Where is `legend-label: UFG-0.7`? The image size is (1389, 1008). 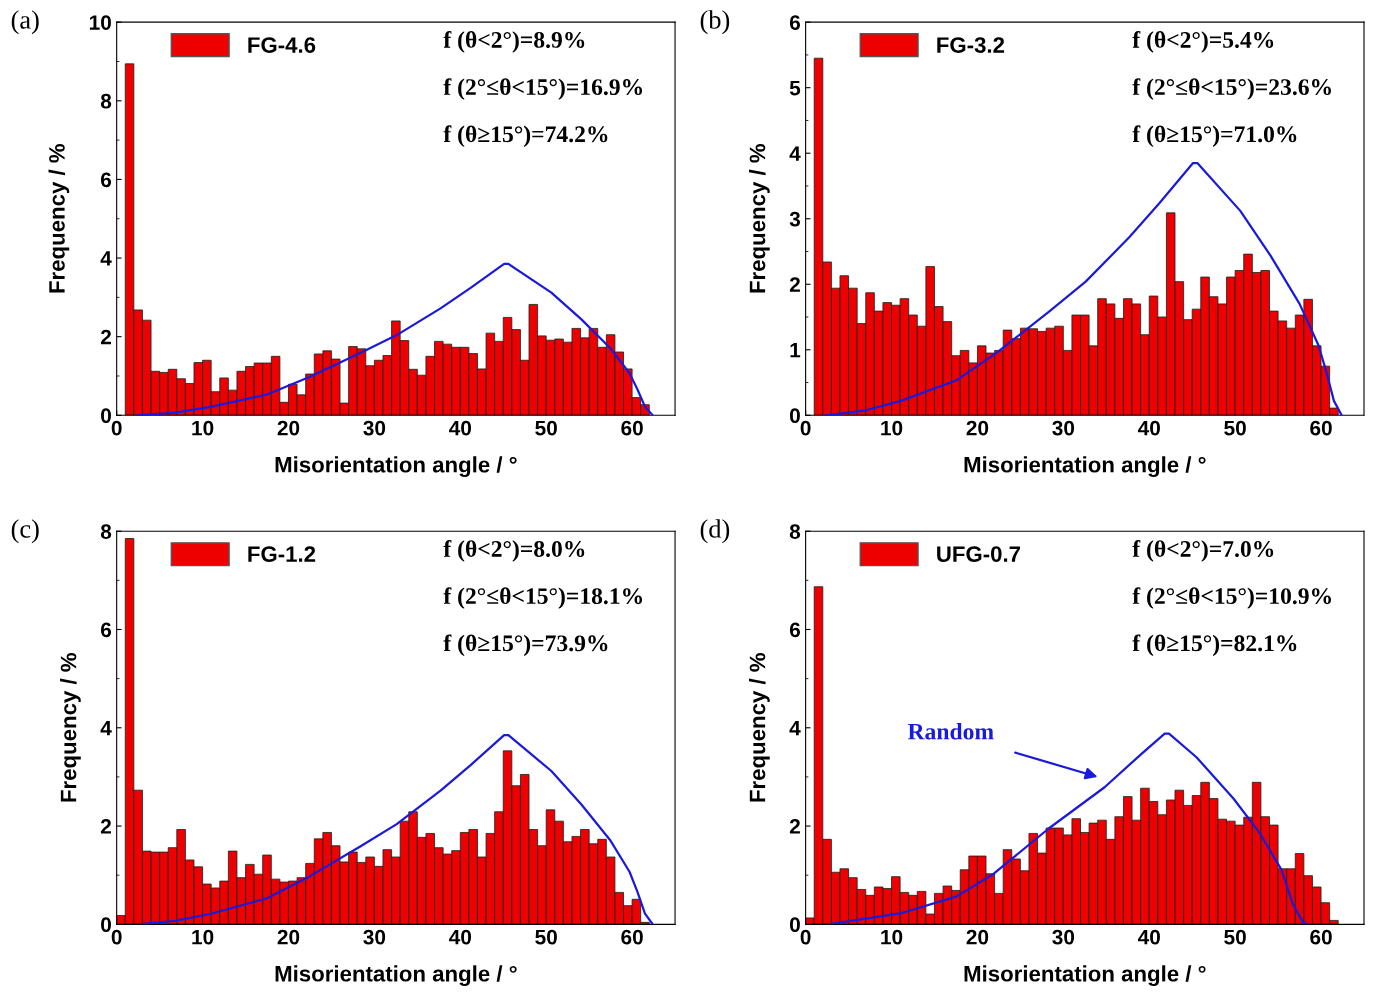
legend-label: UFG-0.7 is located at coordinates (979, 554).